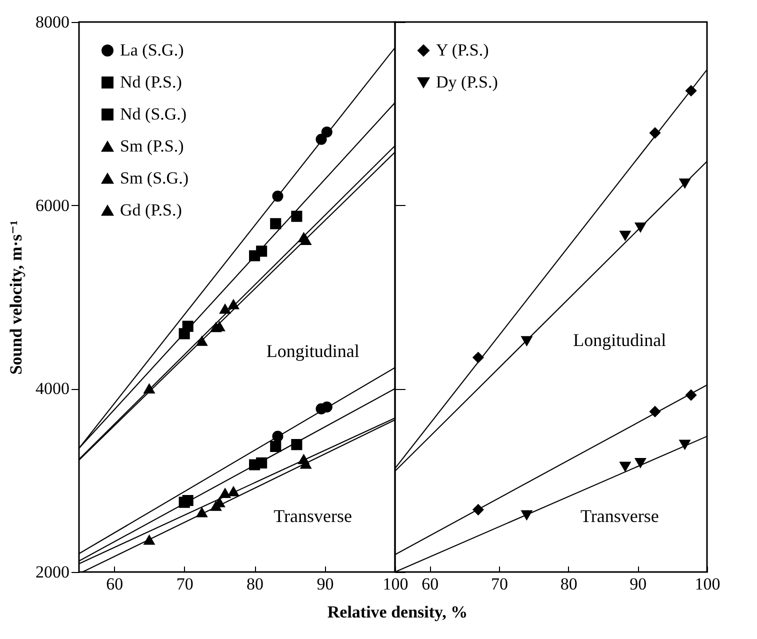  What do you see at coordinates (462, 50) in the screenshot?
I see `legend-label: Y (P.S.)` at bounding box center [462, 50].